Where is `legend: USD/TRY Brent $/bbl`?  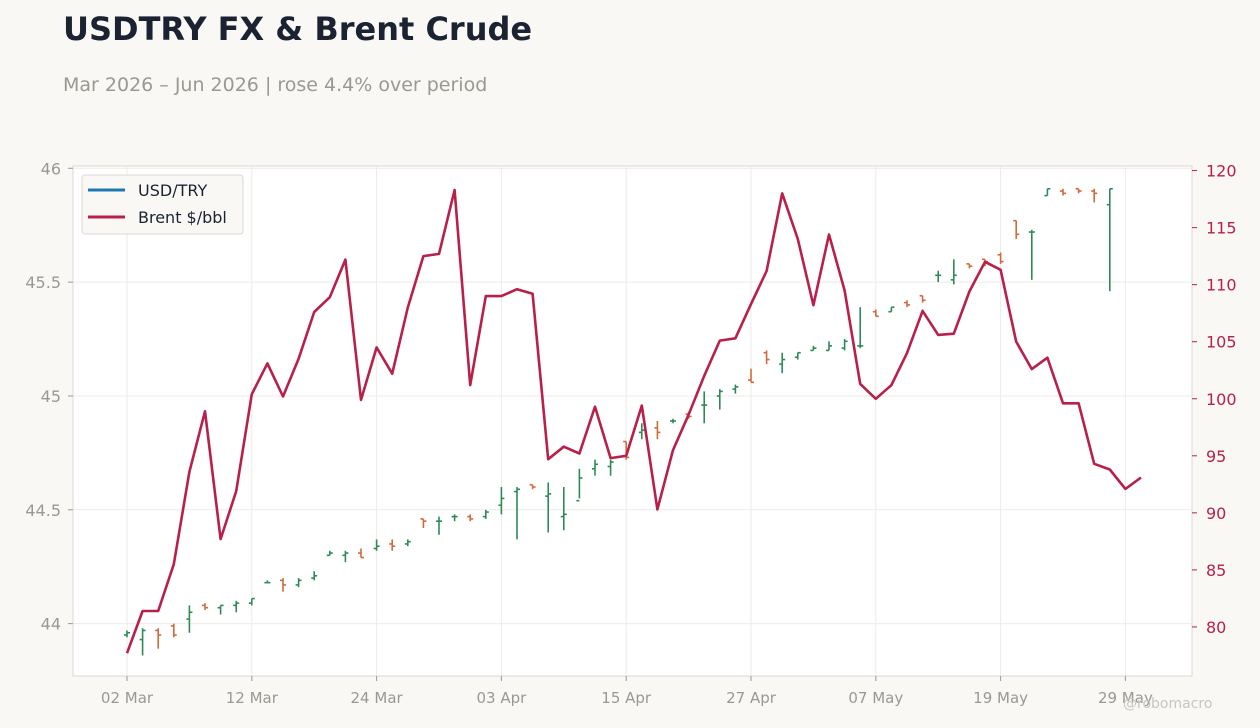
legend: USD/TRY Brent $/bbl is located at coordinates (162, 204).